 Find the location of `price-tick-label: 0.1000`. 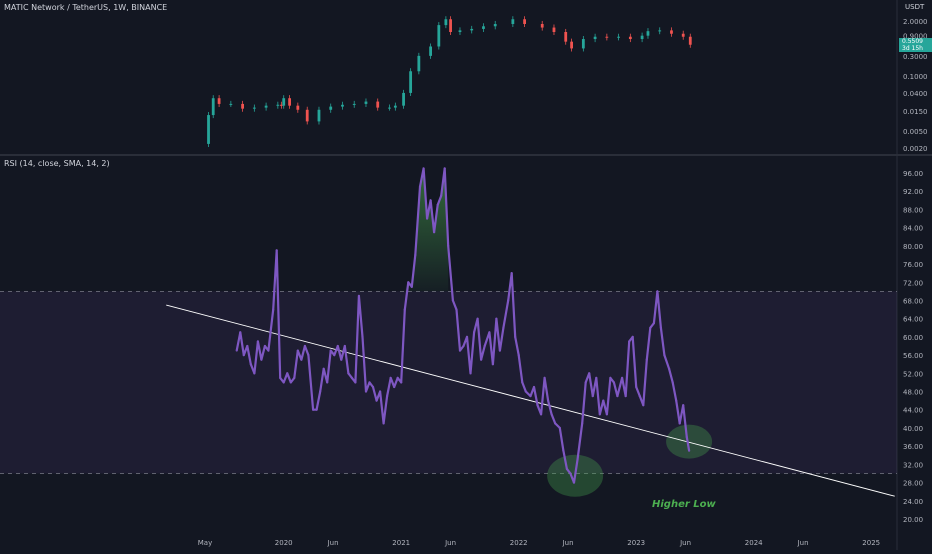

price-tick-label: 0.1000 is located at coordinates (915, 77).